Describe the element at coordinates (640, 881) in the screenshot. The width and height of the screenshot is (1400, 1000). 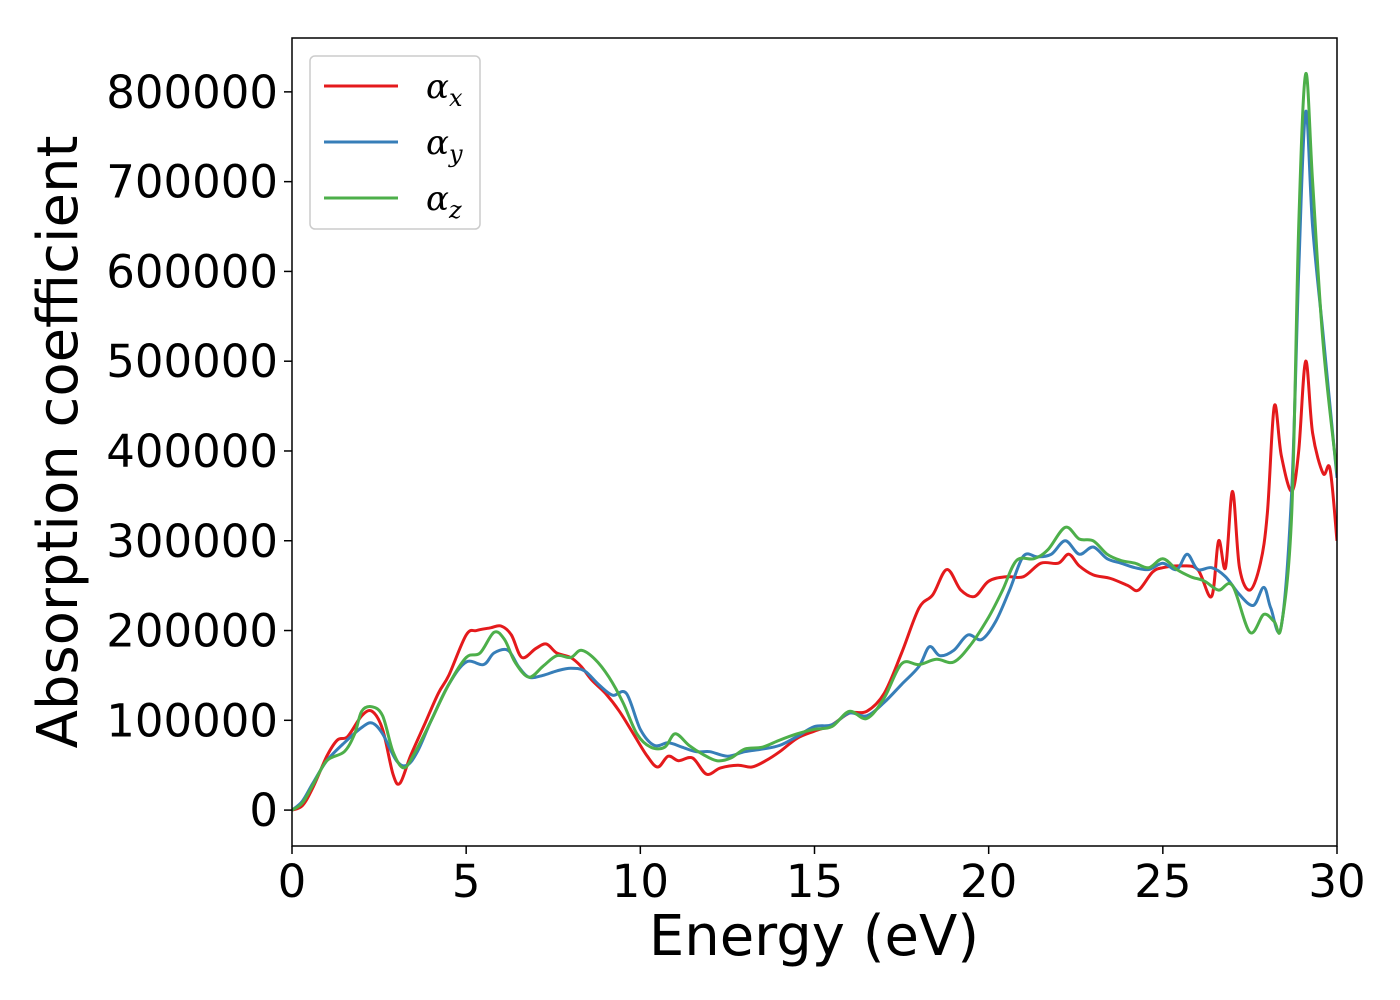
I see `x-tick-label: 10` at that location.